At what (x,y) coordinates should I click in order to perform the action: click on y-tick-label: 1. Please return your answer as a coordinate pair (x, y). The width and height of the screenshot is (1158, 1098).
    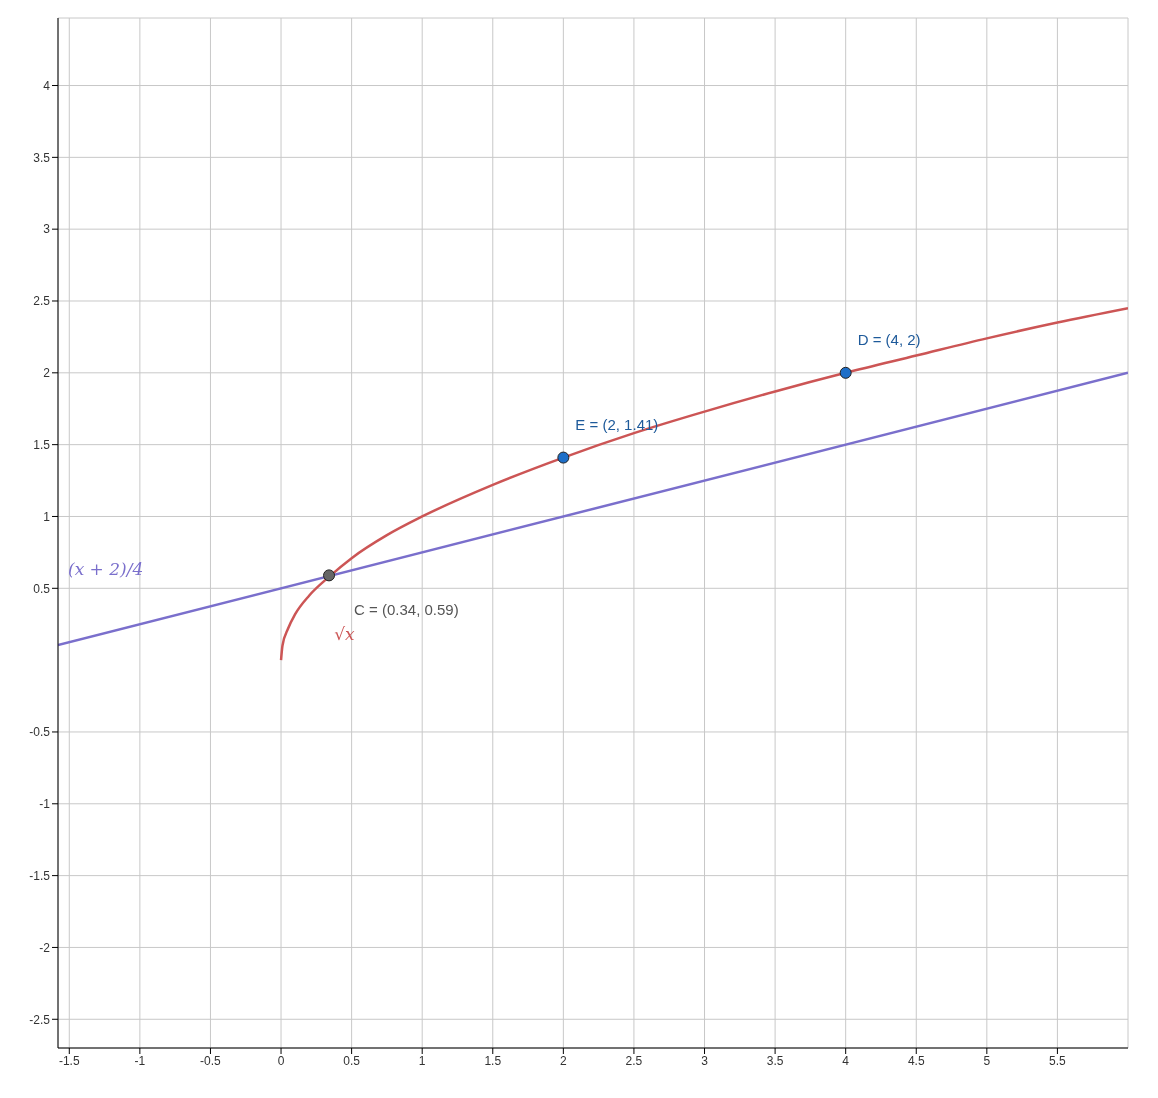
    Looking at the image, I should click on (47, 516).